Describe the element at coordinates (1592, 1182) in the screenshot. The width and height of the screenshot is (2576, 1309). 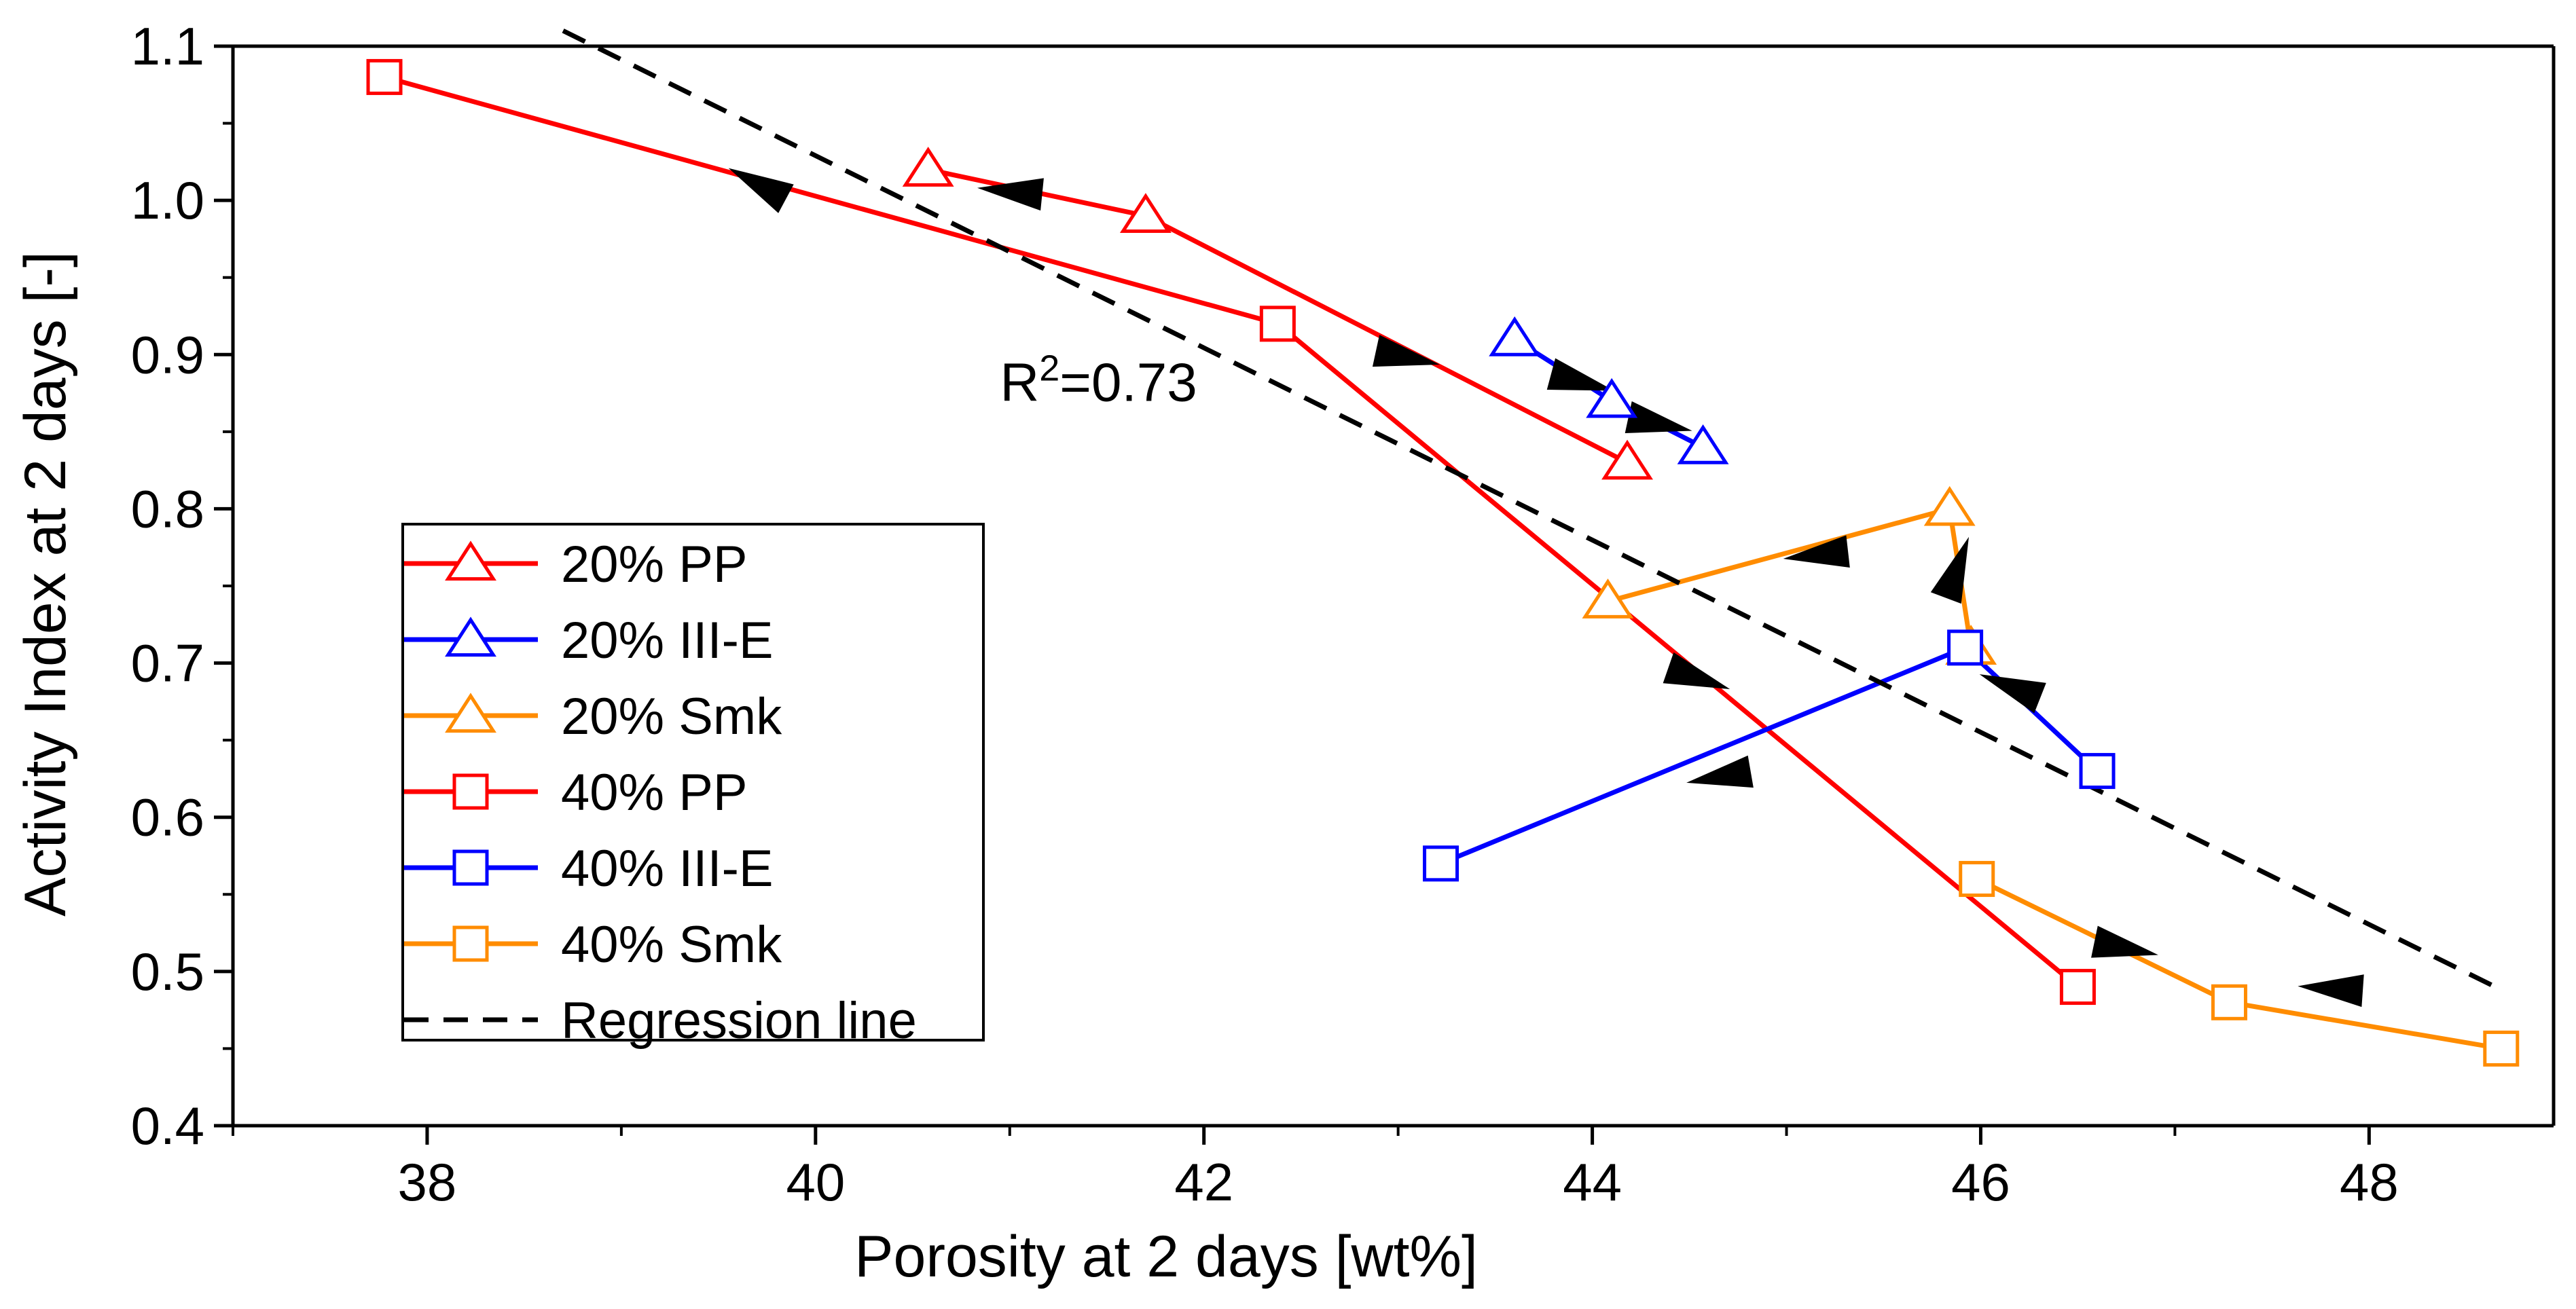
I see `x-tick-label-44: 44` at that location.